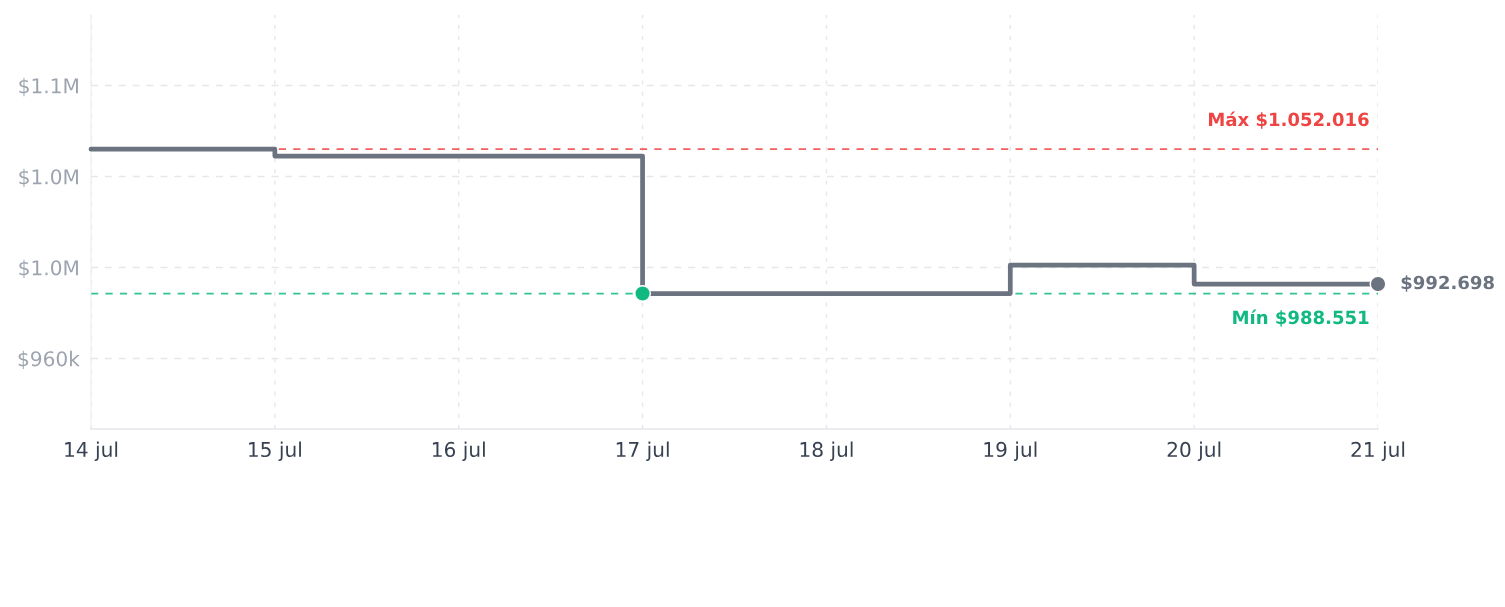  Describe the element at coordinates (48, 87) in the screenshot. I see `y-tick-label: $1.1M` at that location.